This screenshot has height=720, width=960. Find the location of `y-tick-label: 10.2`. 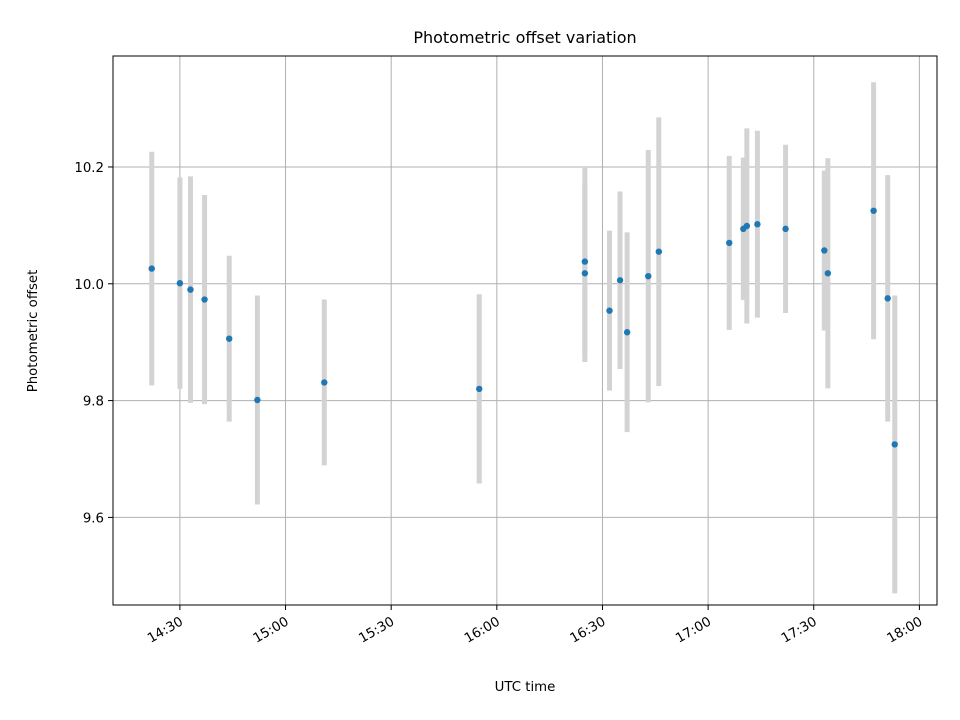

y-tick-label: 10.2 is located at coordinates (89, 168).